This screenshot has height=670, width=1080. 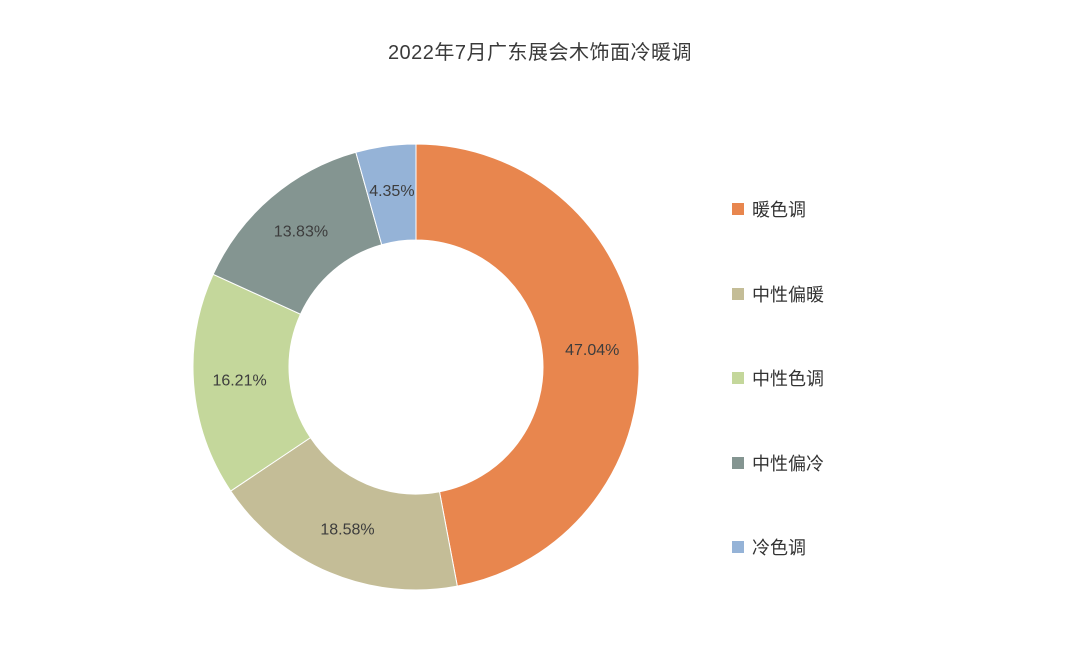 What do you see at coordinates (779, 210) in the screenshot?
I see `legend-label: 暖色调` at bounding box center [779, 210].